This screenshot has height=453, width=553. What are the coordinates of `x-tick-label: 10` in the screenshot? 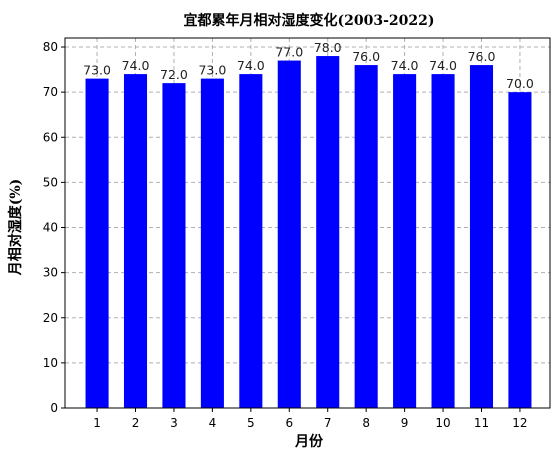 It's located at (442, 423).